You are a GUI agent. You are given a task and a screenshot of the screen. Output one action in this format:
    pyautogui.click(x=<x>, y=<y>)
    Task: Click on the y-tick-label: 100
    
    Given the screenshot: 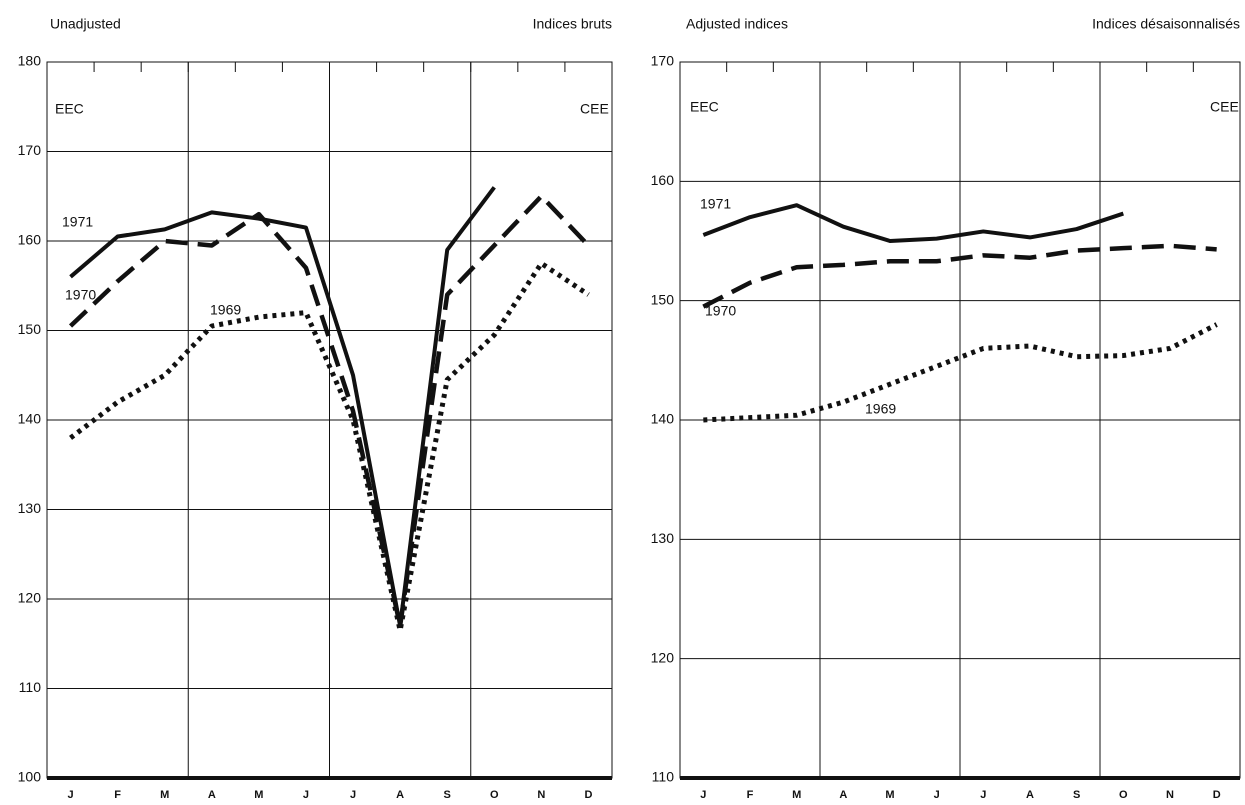 What is the action you would take?
    pyautogui.click(x=30, y=777)
    